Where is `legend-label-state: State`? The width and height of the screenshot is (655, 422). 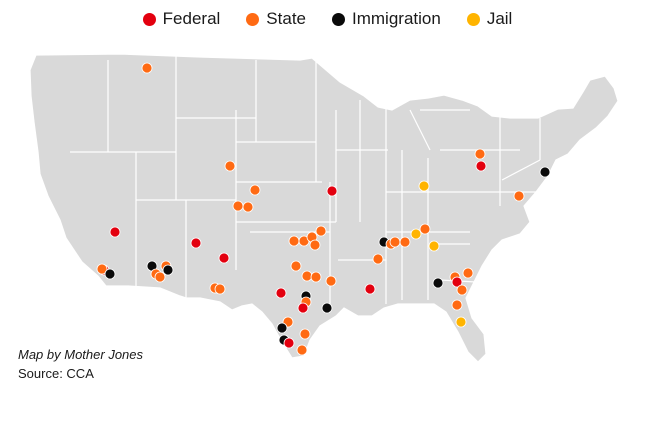 legend-label-state: State is located at coordinates (286, 18).